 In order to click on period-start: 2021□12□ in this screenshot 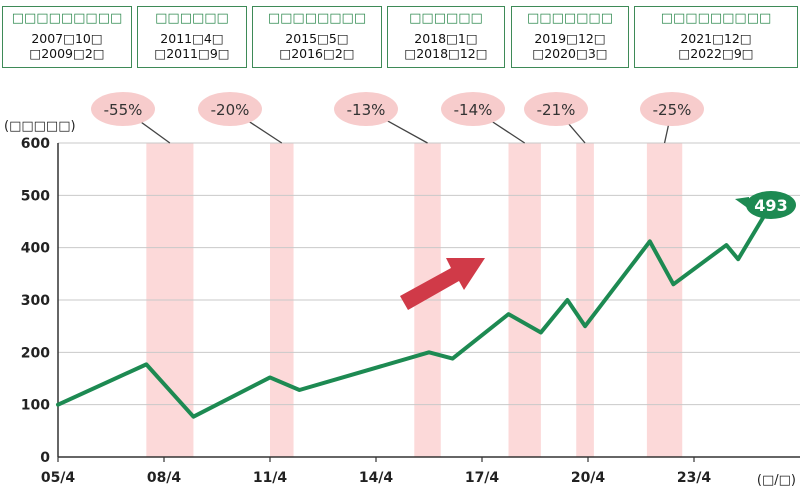, I will do `click(716, 38)`.